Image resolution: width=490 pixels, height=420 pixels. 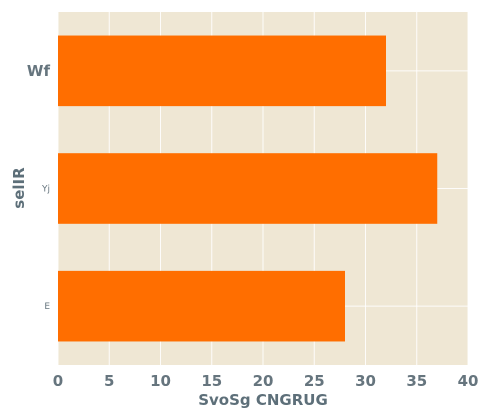 What do you see at coordinates (58, 381) in the screenshot?
I see `x-tick-label: 0` at bounding box center [58, 381].